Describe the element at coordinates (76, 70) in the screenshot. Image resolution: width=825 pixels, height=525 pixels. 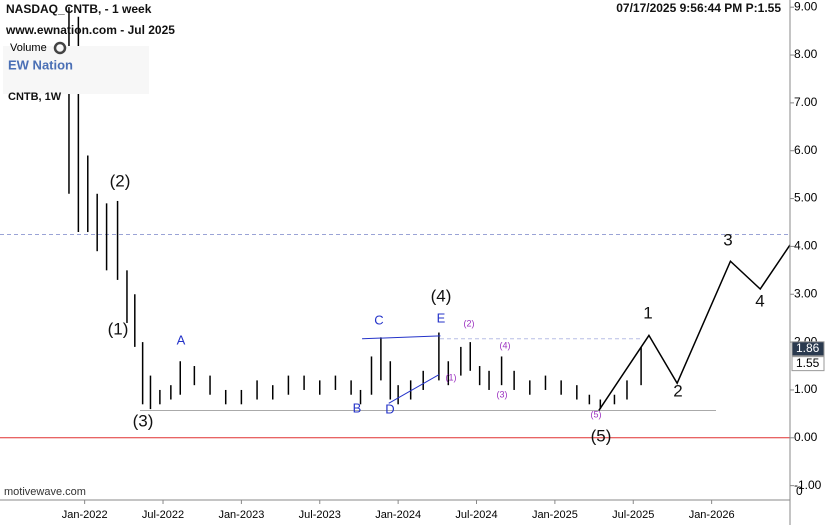
I see `logo-box` at that location.